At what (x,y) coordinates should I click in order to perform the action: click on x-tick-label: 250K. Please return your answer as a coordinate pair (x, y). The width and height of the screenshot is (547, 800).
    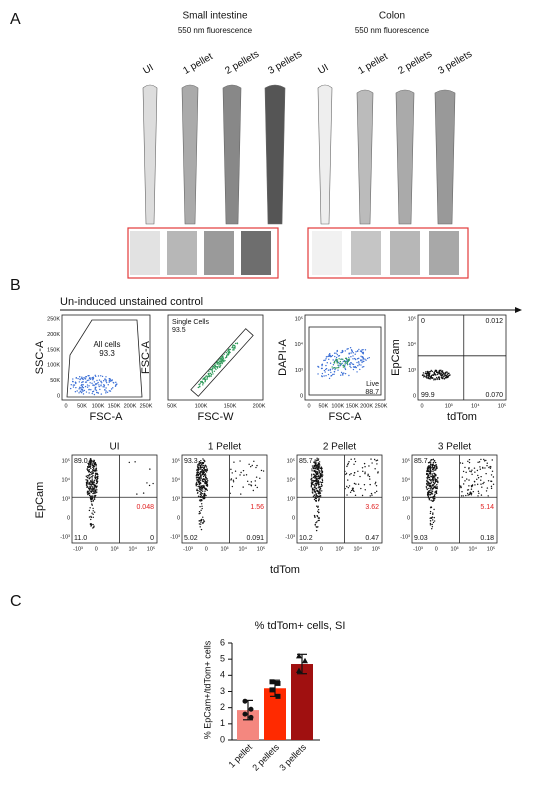
    Looking at the image, I should click on (146, 406).